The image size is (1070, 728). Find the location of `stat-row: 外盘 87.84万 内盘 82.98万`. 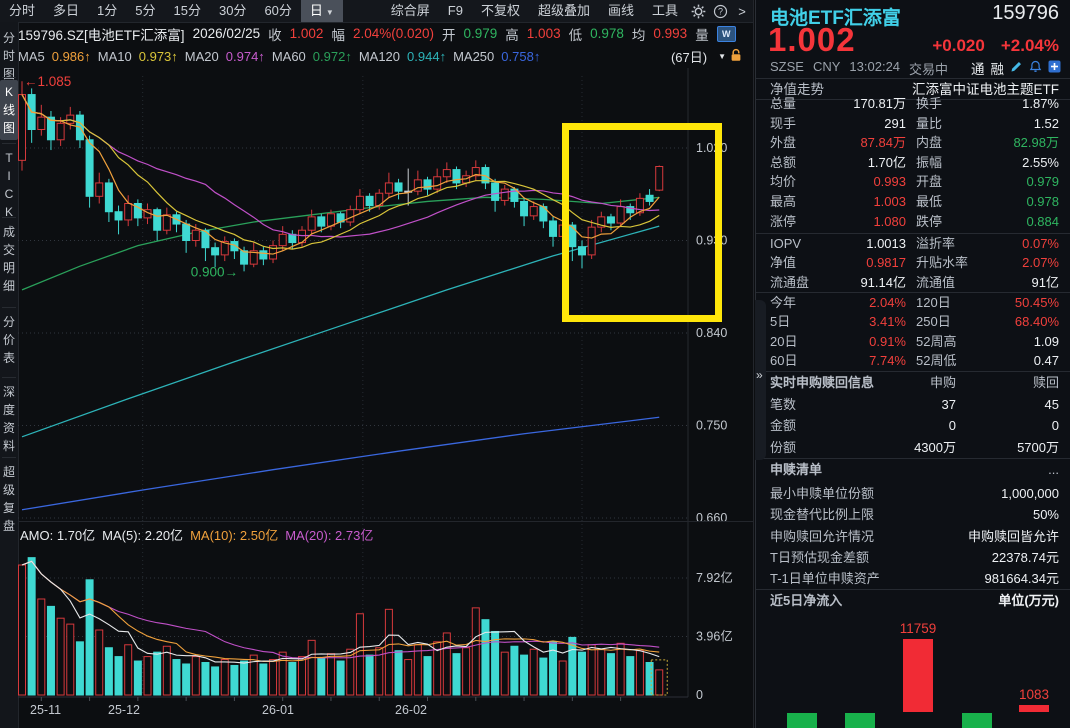

stat-row: 外盘 87.84万 内盘 82.98万 is located at coordinates (913, 143).